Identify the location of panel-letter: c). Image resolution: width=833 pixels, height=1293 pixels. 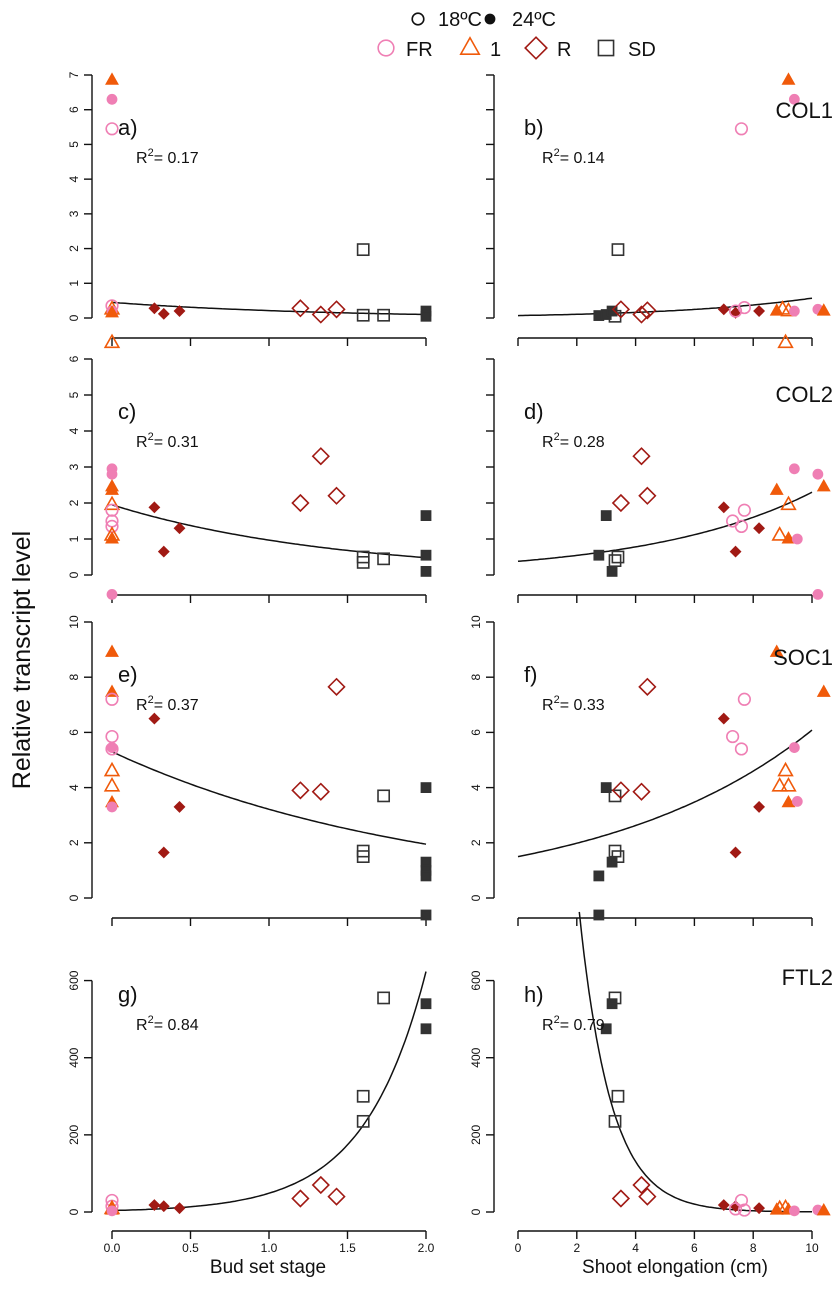
(127, 411).